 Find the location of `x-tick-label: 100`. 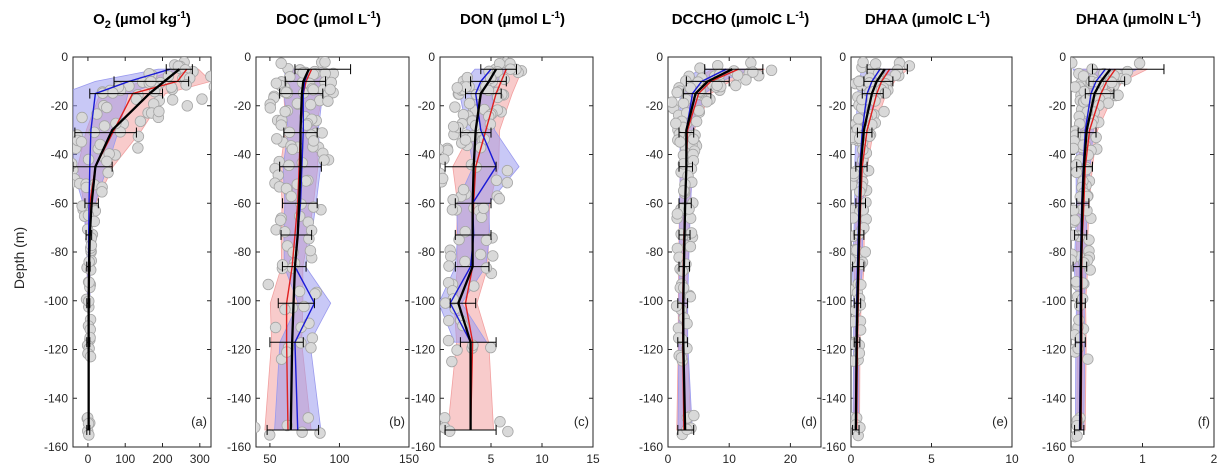

x-tick-label: 100 is located at coordinates (125, 459).